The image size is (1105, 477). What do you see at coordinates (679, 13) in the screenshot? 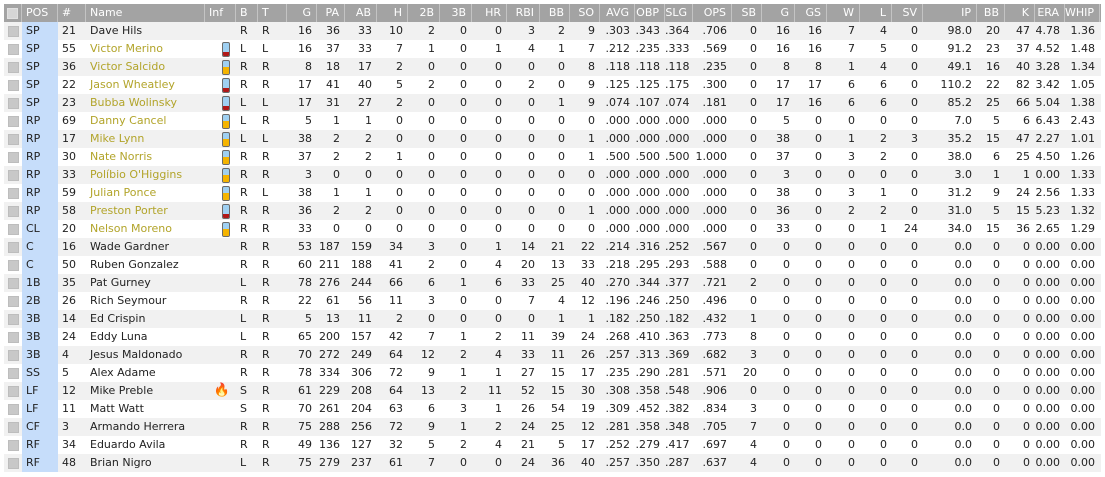
I see `header-slg: SLG` at bounding box center [679, 13].